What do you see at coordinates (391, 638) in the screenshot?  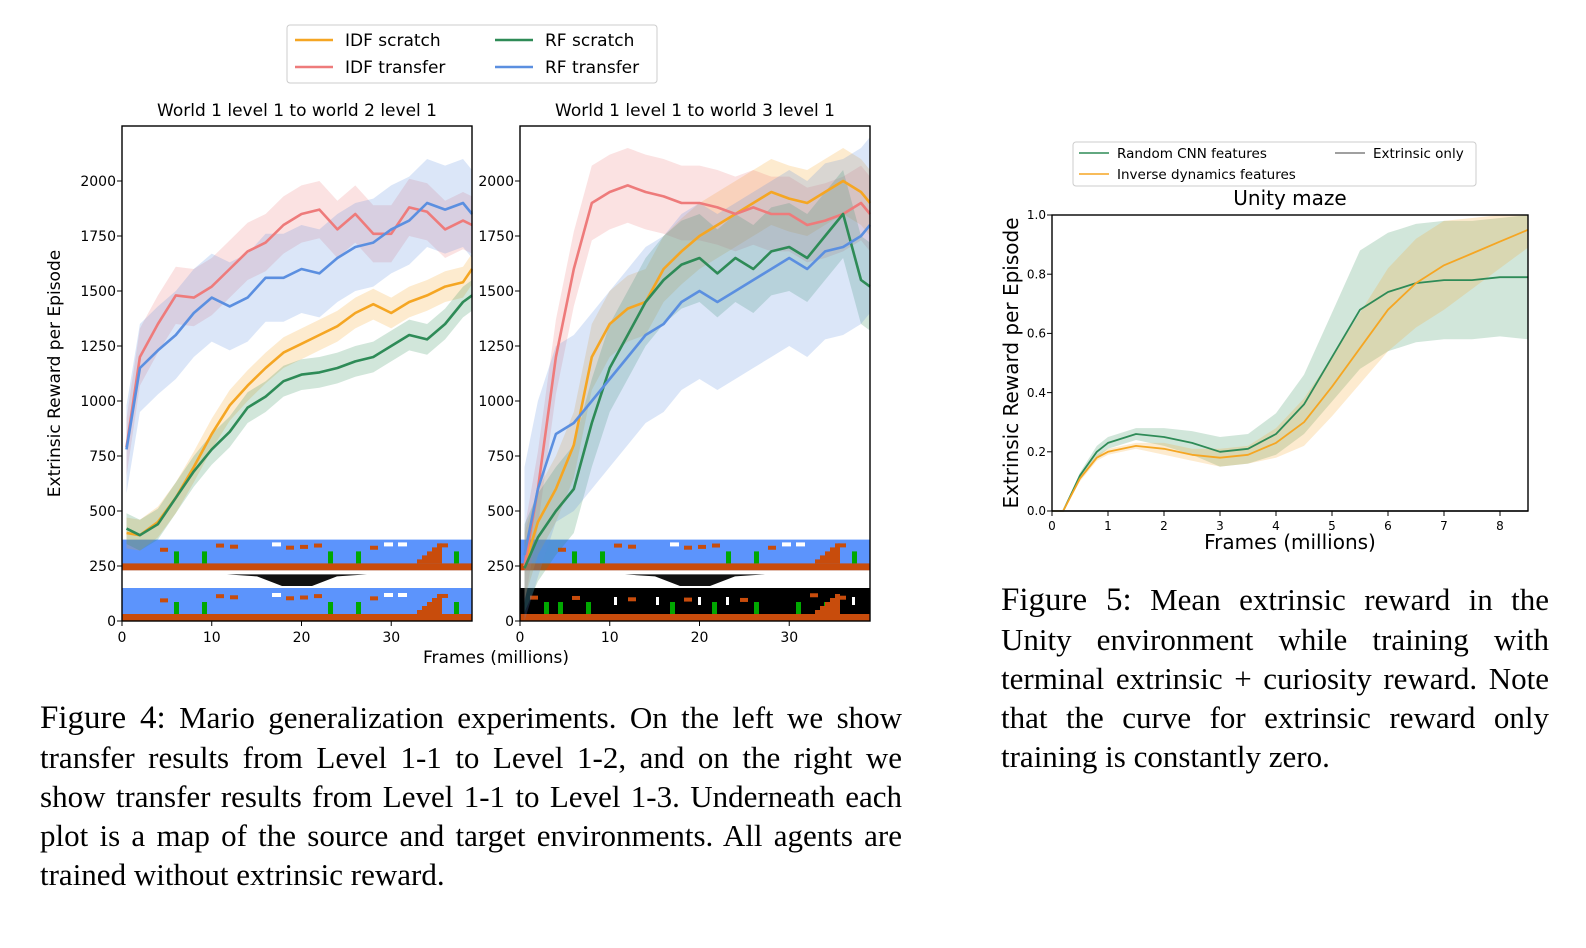 I see `mario-left-xtick-label: 30` at bounding box center [391, 638].